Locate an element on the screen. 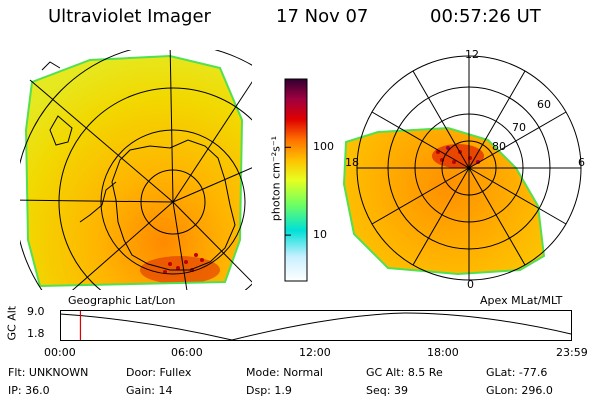 This screenshot has height=400, width=600. altitude-axis-label: GC Alt is located at coordinates (12, 323).